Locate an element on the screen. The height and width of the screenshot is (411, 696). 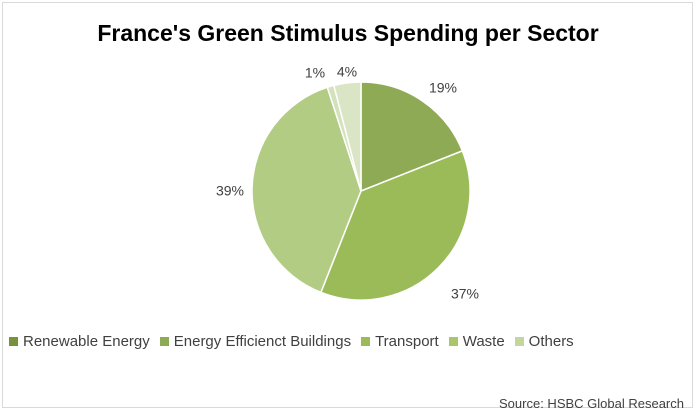
legend-item-renewable-energy: Renewable Energy is located at coordinates (79, 341).